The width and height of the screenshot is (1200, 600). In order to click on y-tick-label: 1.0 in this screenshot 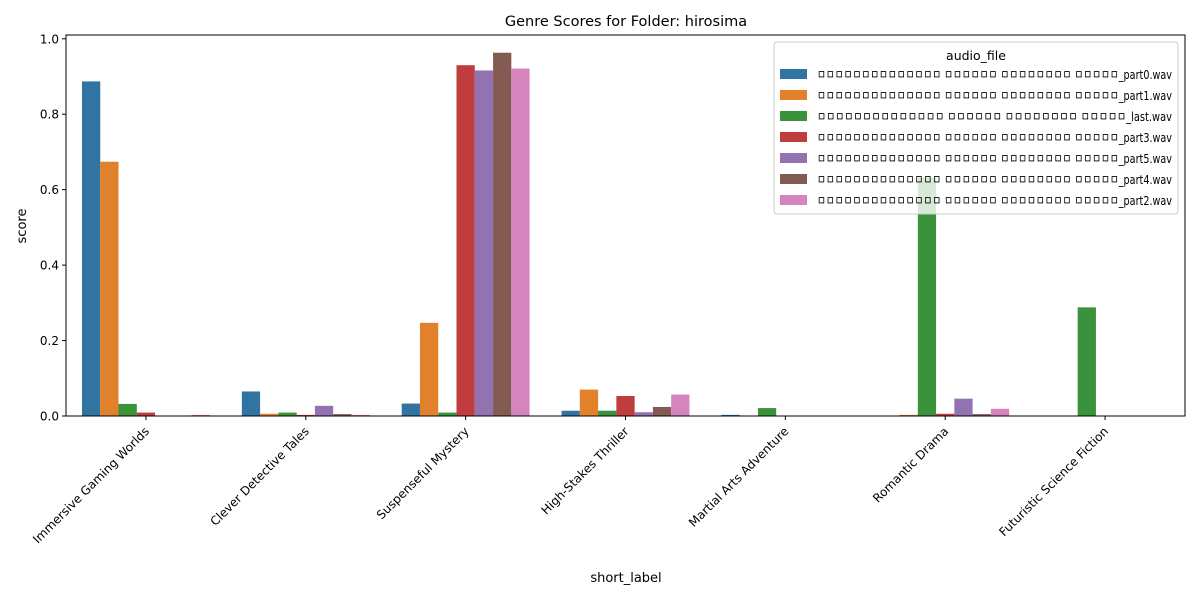, I will do `click(49, 39)`.